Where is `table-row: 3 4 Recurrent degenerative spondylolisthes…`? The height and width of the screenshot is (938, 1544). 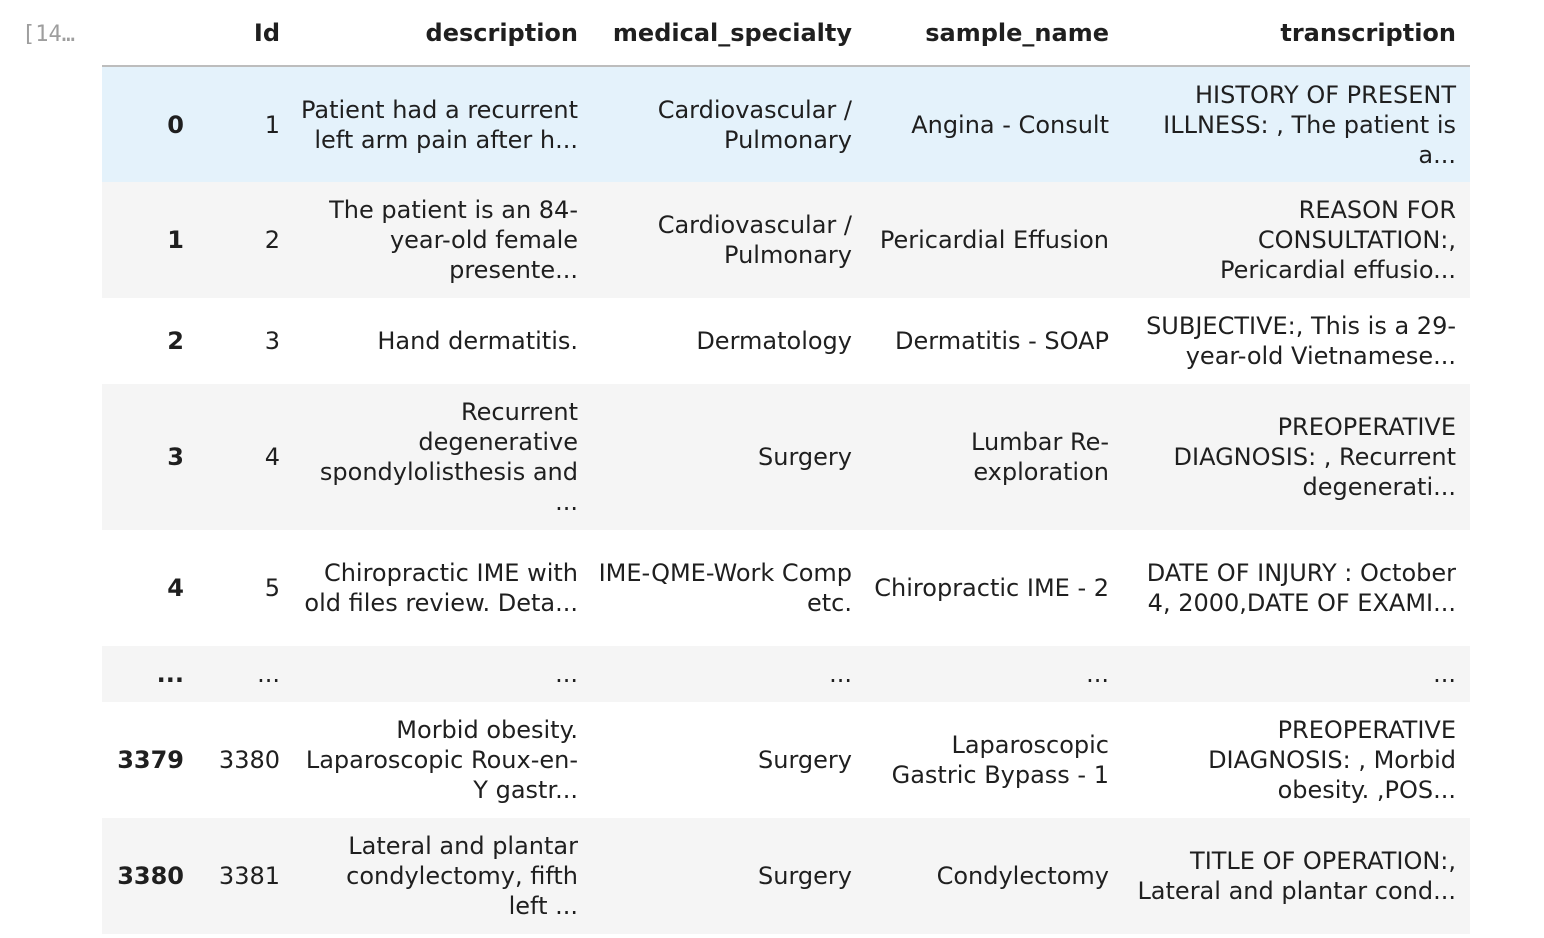
table-row: 3 4 Recurrent degenerative spondylolisthes… is located at coordinates (786, 457).